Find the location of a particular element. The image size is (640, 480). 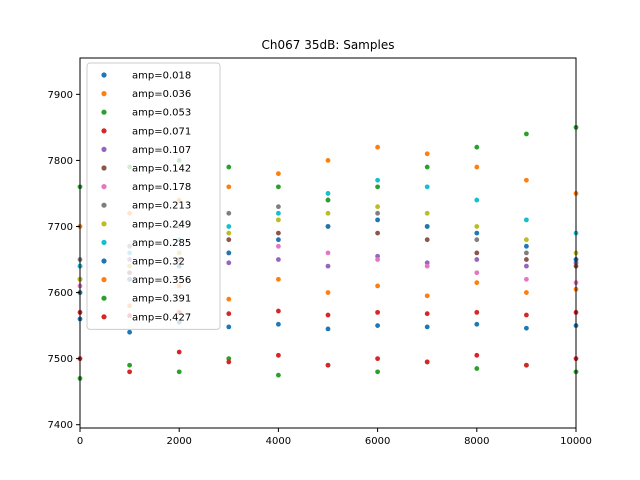

y-tick-label: 7600 is located at coordinates (60, 293).